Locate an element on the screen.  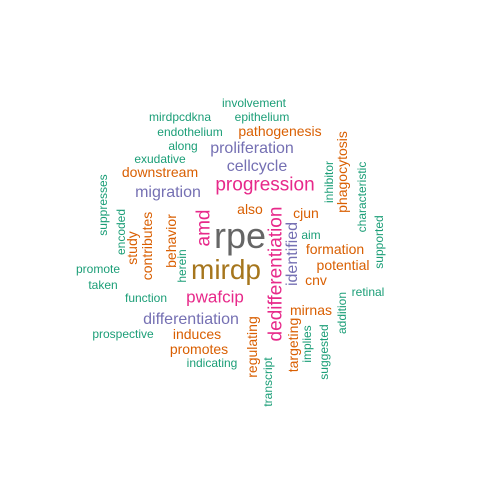
word-involvement: involvement is located at coordinates (254, 103).